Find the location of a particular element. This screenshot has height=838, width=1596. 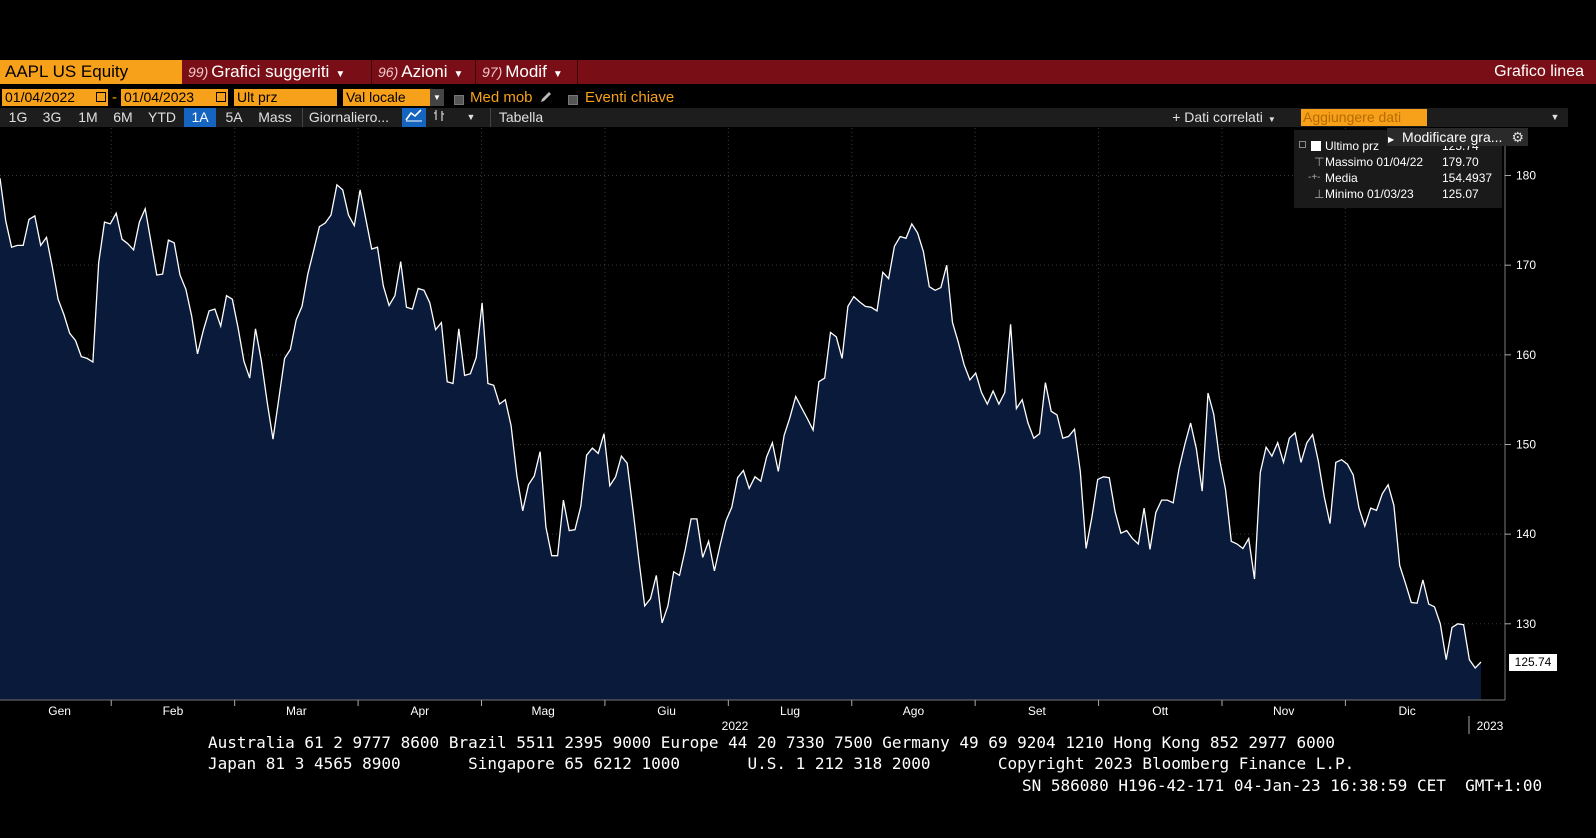

x-tick-label: Mar is located at coordinates (296, 711).